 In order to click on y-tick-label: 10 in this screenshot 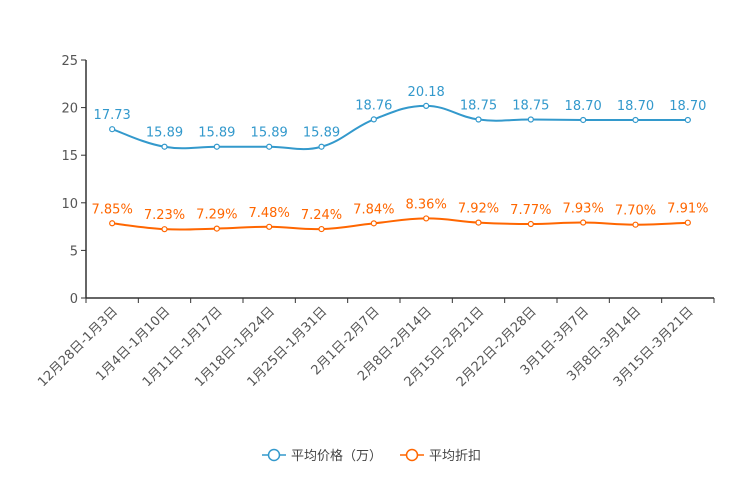, I will do `click(69, 204)`.